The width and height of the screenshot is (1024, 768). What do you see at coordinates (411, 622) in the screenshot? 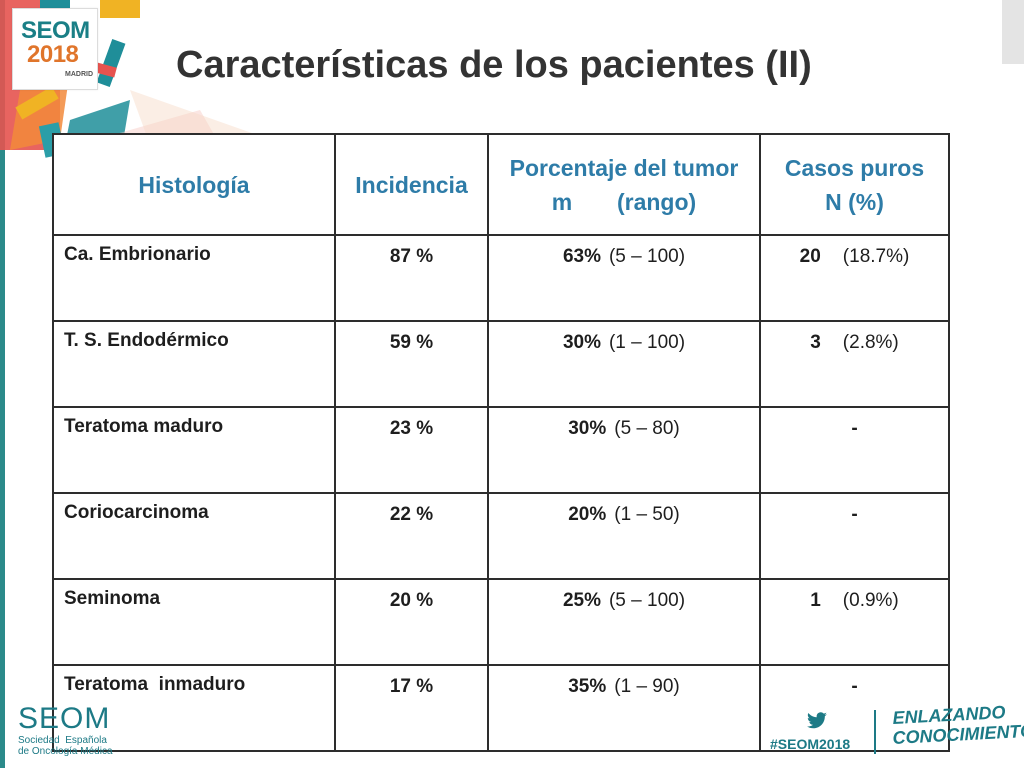
I see `row-incidencia: 20 %` at bounding box center [411, 622].